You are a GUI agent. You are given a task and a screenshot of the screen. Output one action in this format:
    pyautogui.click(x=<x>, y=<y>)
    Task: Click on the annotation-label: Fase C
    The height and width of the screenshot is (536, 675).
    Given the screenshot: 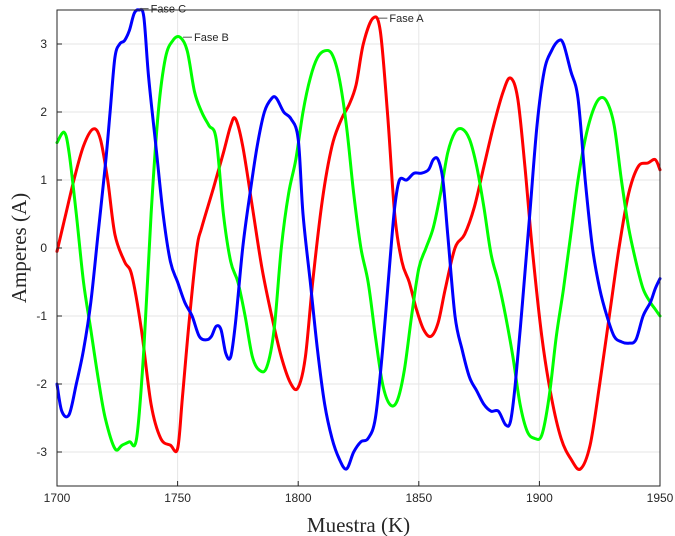 What is the action you would take?
    pyautogui.click(x=169, y=10)
    